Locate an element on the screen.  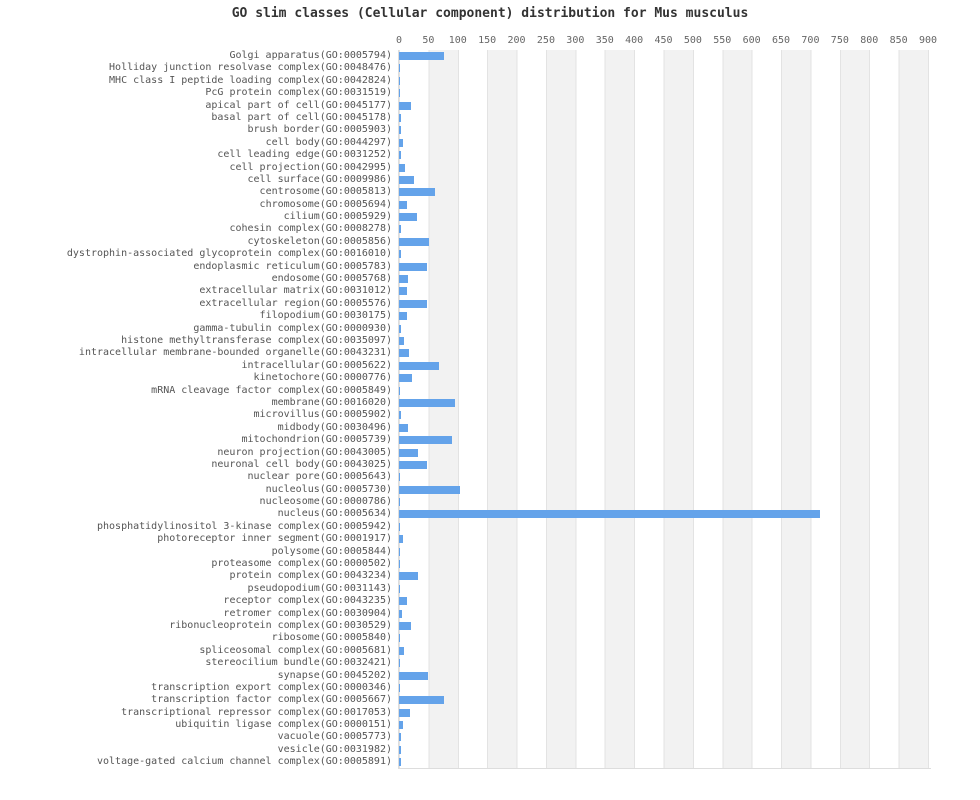
category-label: intracellular(GO:0005622) is located at coordinates (316, 365).